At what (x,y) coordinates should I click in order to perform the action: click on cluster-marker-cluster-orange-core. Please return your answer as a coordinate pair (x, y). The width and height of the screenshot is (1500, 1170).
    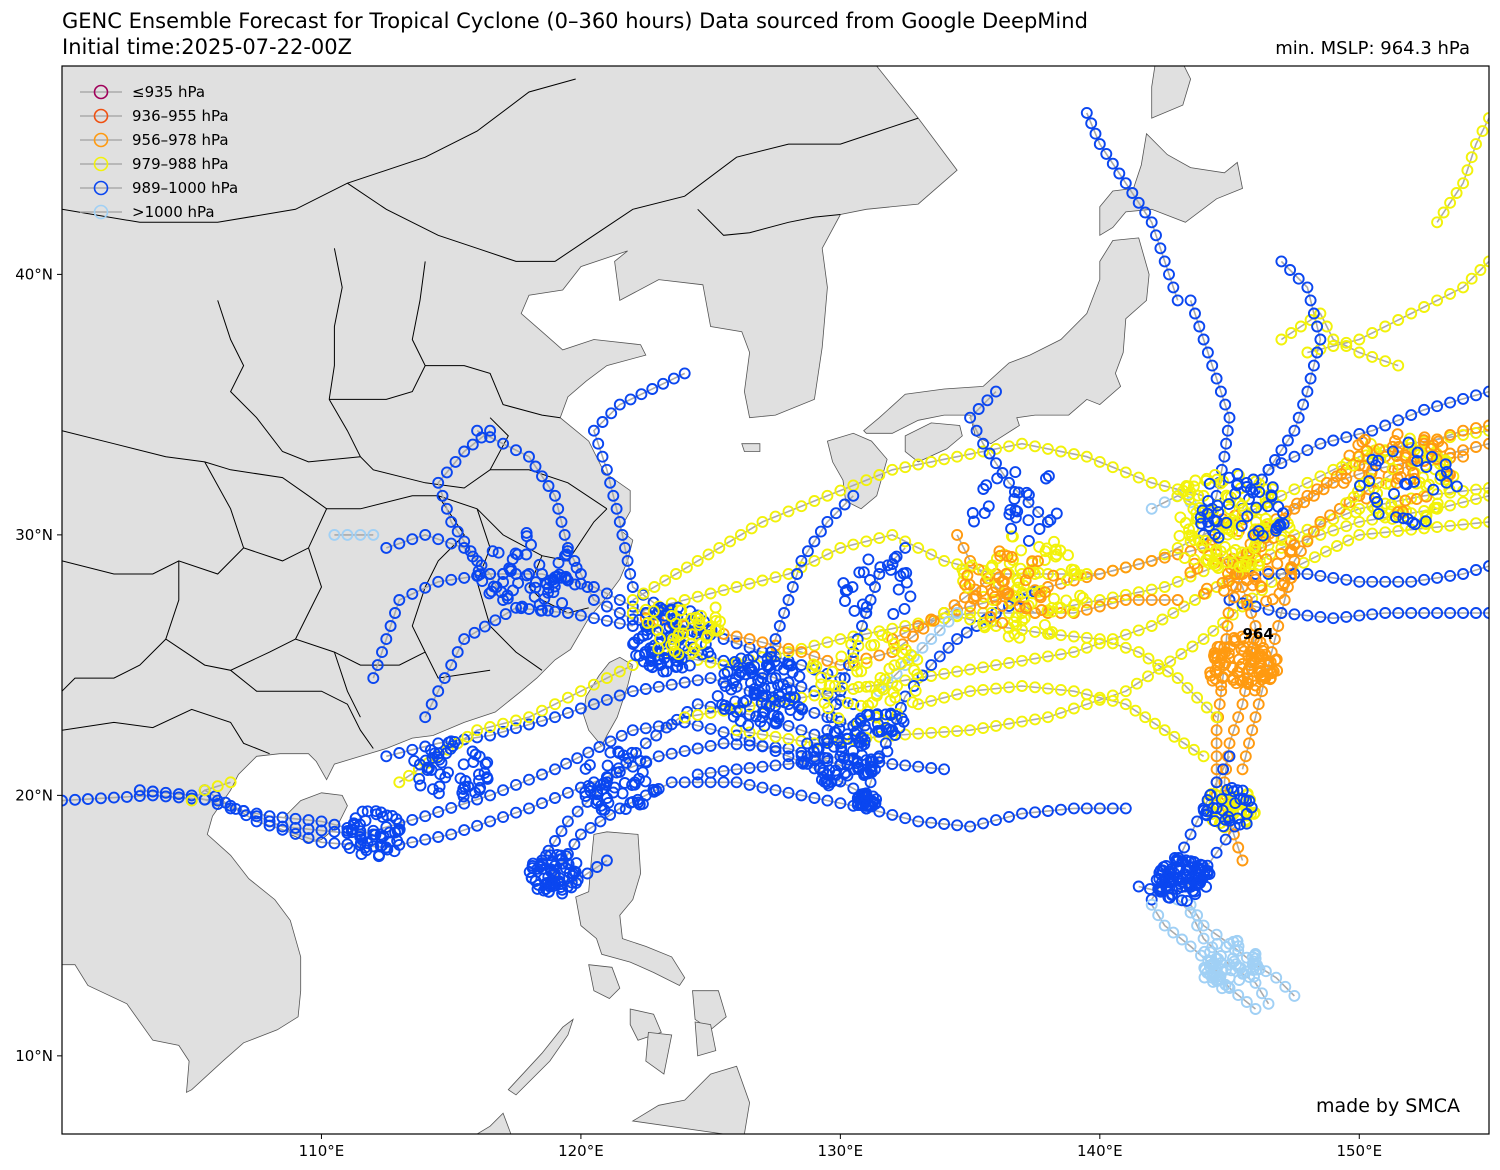
    Looking at the image, I should click on (1243, 680).